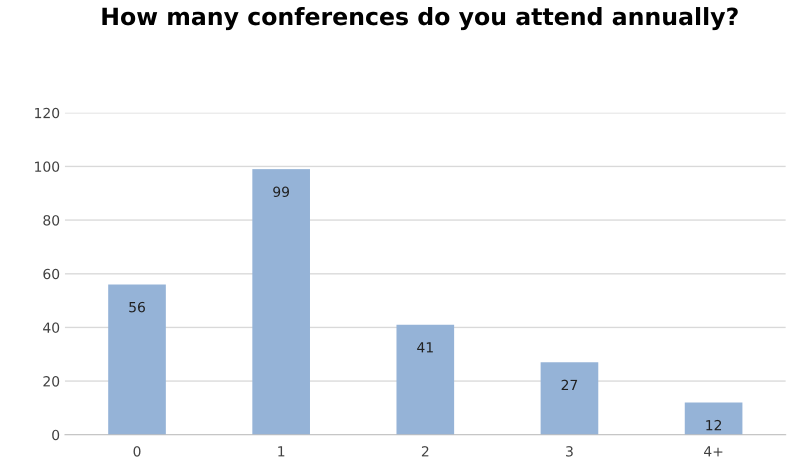 The height and width of the screenshot is (470, 792). I want to click on y-tick-label: 120, so click(47, 113).